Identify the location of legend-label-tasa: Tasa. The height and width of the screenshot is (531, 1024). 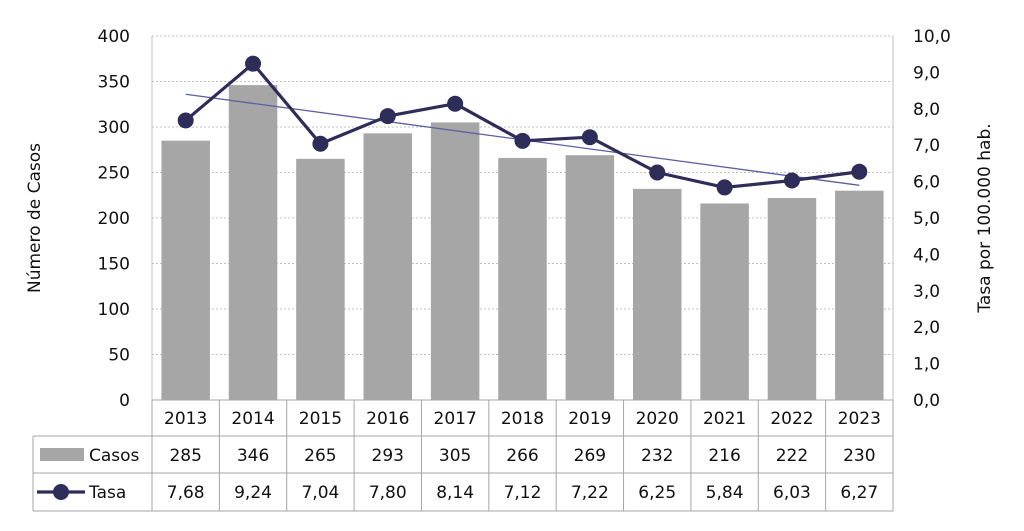
(107, 493).